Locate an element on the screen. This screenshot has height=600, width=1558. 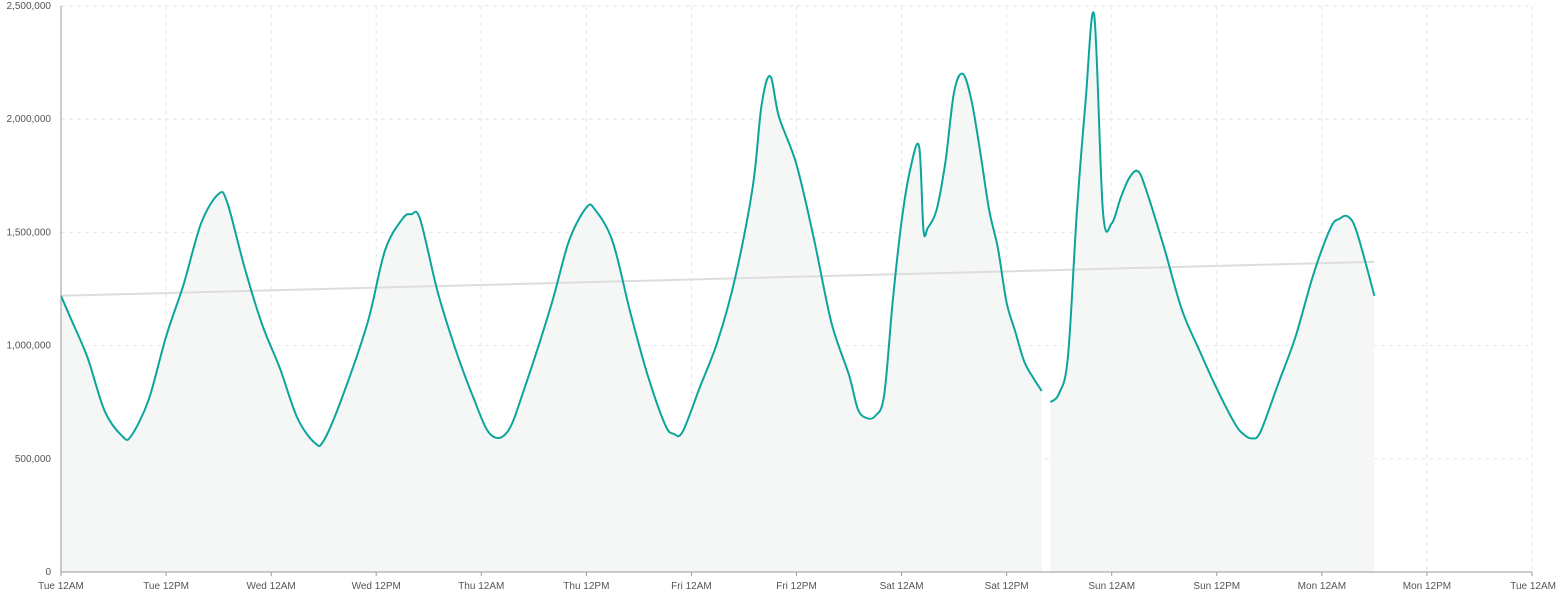
x-tick-label: Wed 12AM is located at coordinates (270, 586).